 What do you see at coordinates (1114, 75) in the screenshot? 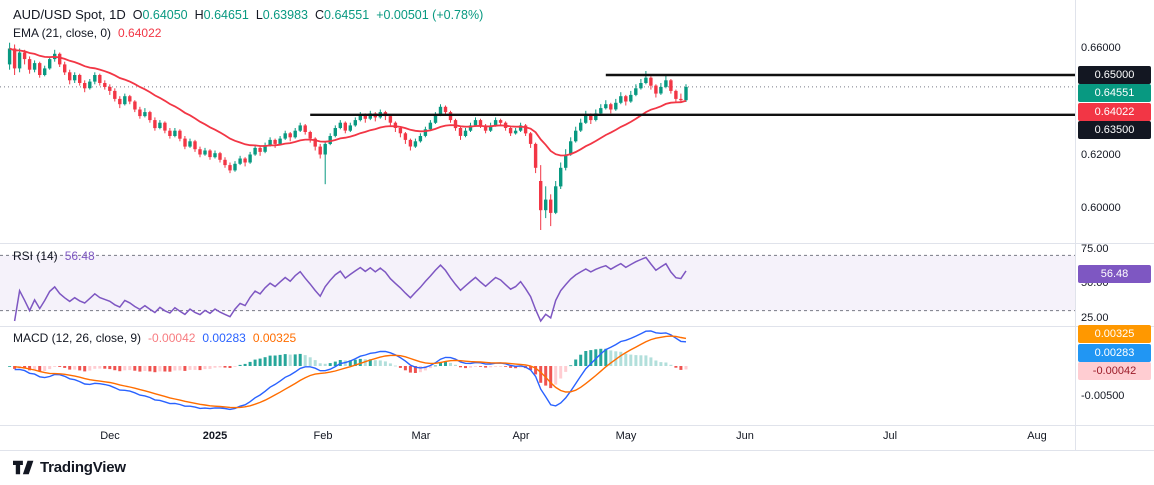
I see `resistance-level-badge: 0.65000` at bounding box center [1114, 75].